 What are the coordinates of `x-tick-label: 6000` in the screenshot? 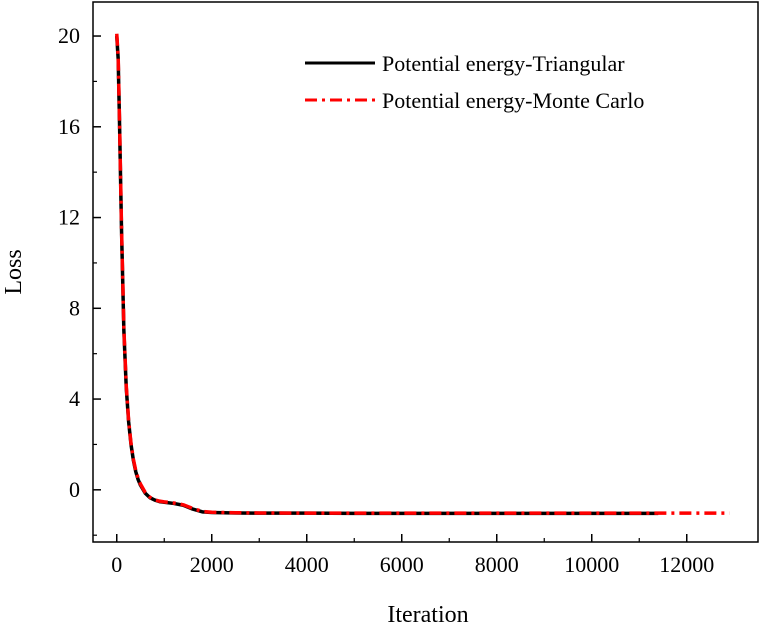 It's located at (402, 564).